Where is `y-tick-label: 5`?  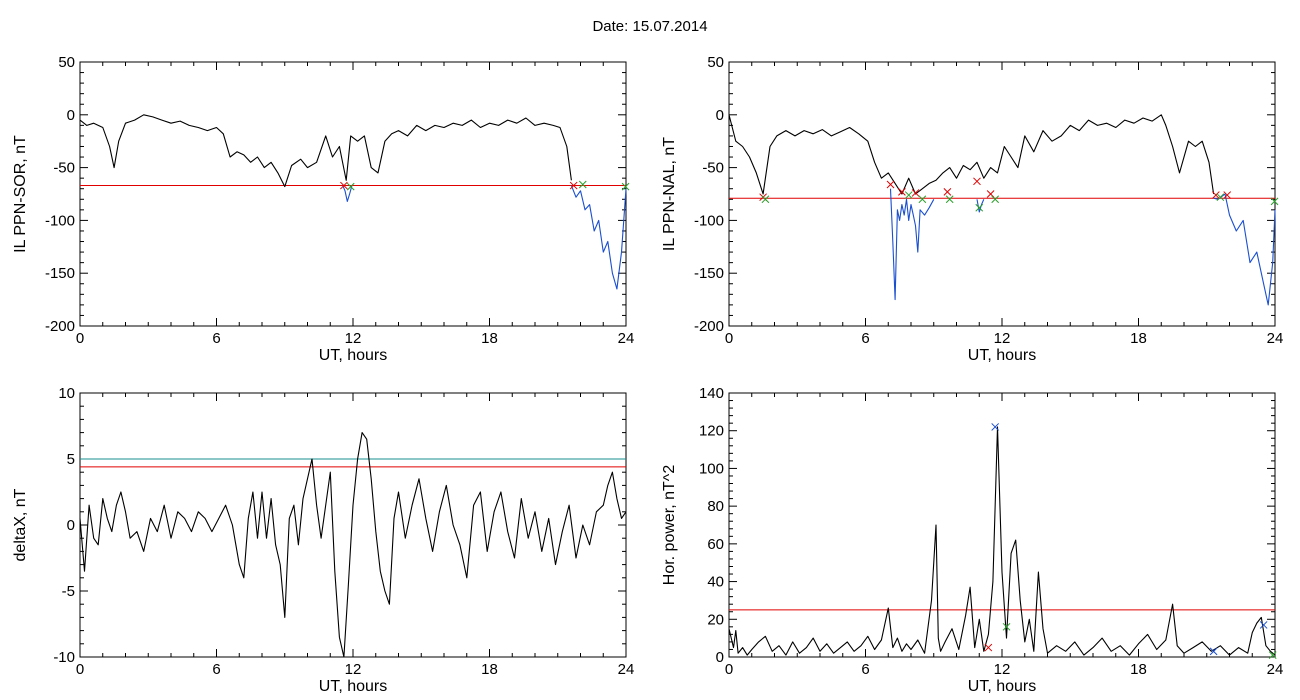
y-tick-label: 5 is located at coordinates (71, 459).